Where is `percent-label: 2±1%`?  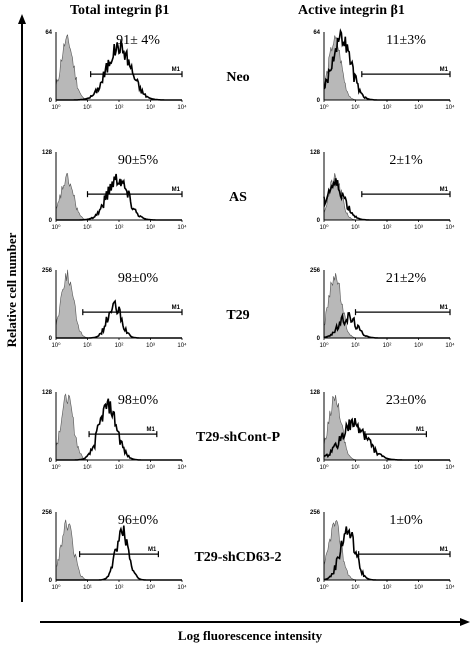
percent-label: 2±1% is located at coordinates (406, 160).